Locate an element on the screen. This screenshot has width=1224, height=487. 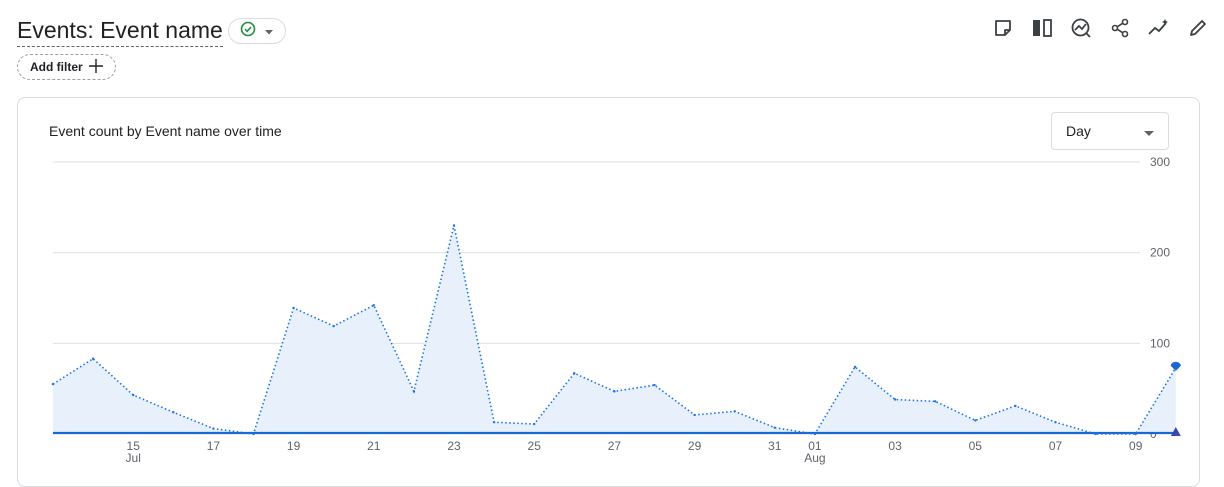
y-tick-label: 300 is located at coordinates (1160, 162).